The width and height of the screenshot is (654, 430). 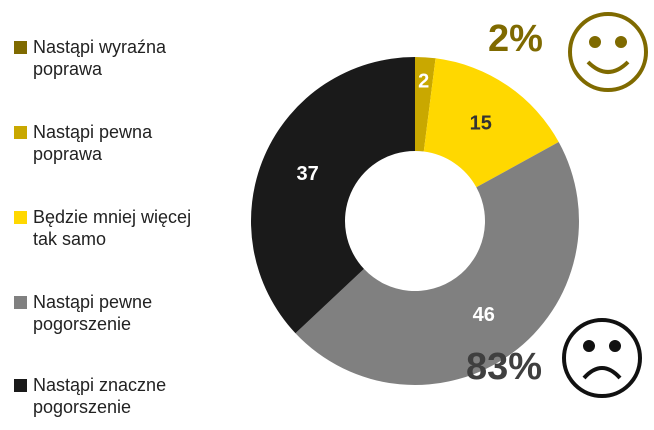 What do you see at coordinates (504, 367) in the screenshot?
I see `annotation: 83%` at bounding box center [504, 367].